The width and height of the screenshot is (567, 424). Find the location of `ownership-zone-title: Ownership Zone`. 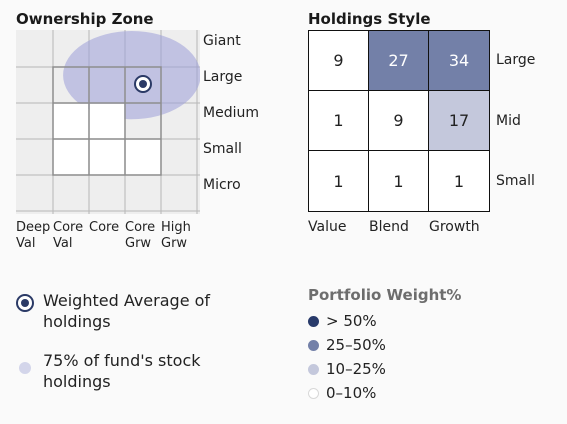

ownership-zone-title: Ownership Zone is located at coordinates (85, 19).